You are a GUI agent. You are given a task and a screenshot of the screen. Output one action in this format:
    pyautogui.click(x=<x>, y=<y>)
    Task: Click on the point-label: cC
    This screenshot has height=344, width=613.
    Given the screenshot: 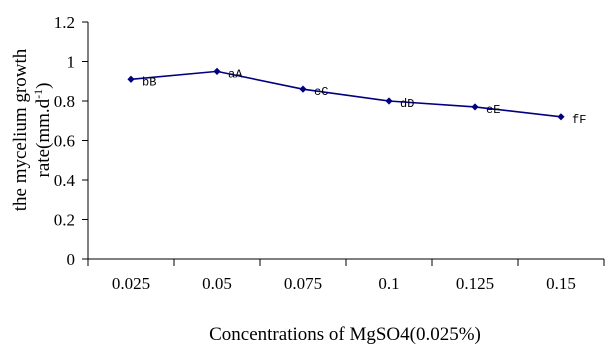 What is the action you would take?
    pyautogui.click(x=321, y=92)
    